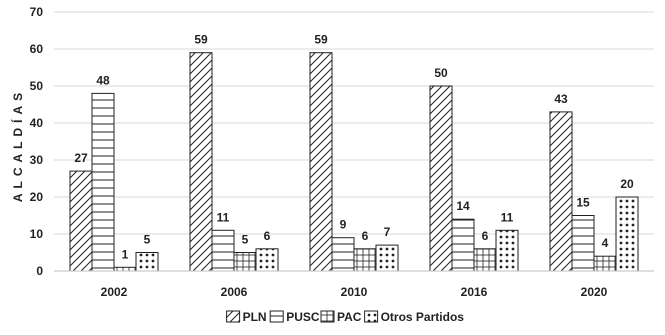 The width and height of the screenshot is (665, 335). What do you see at coordinates (114, 292) in the screenshot?
I see `x-tick-label: 2002` at bounding box center [114, 292].